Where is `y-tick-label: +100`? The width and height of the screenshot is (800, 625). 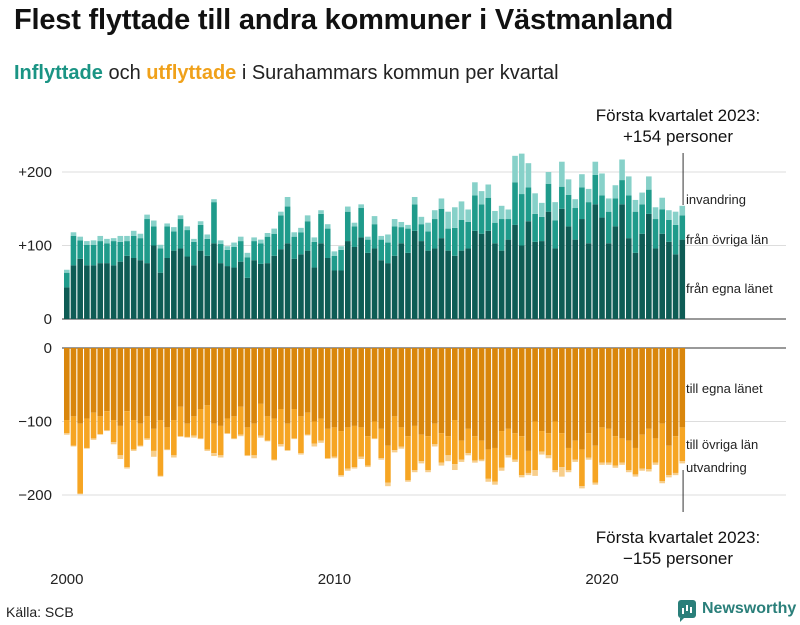
y-tick-label: +100 is located at coordinates (35, 246).